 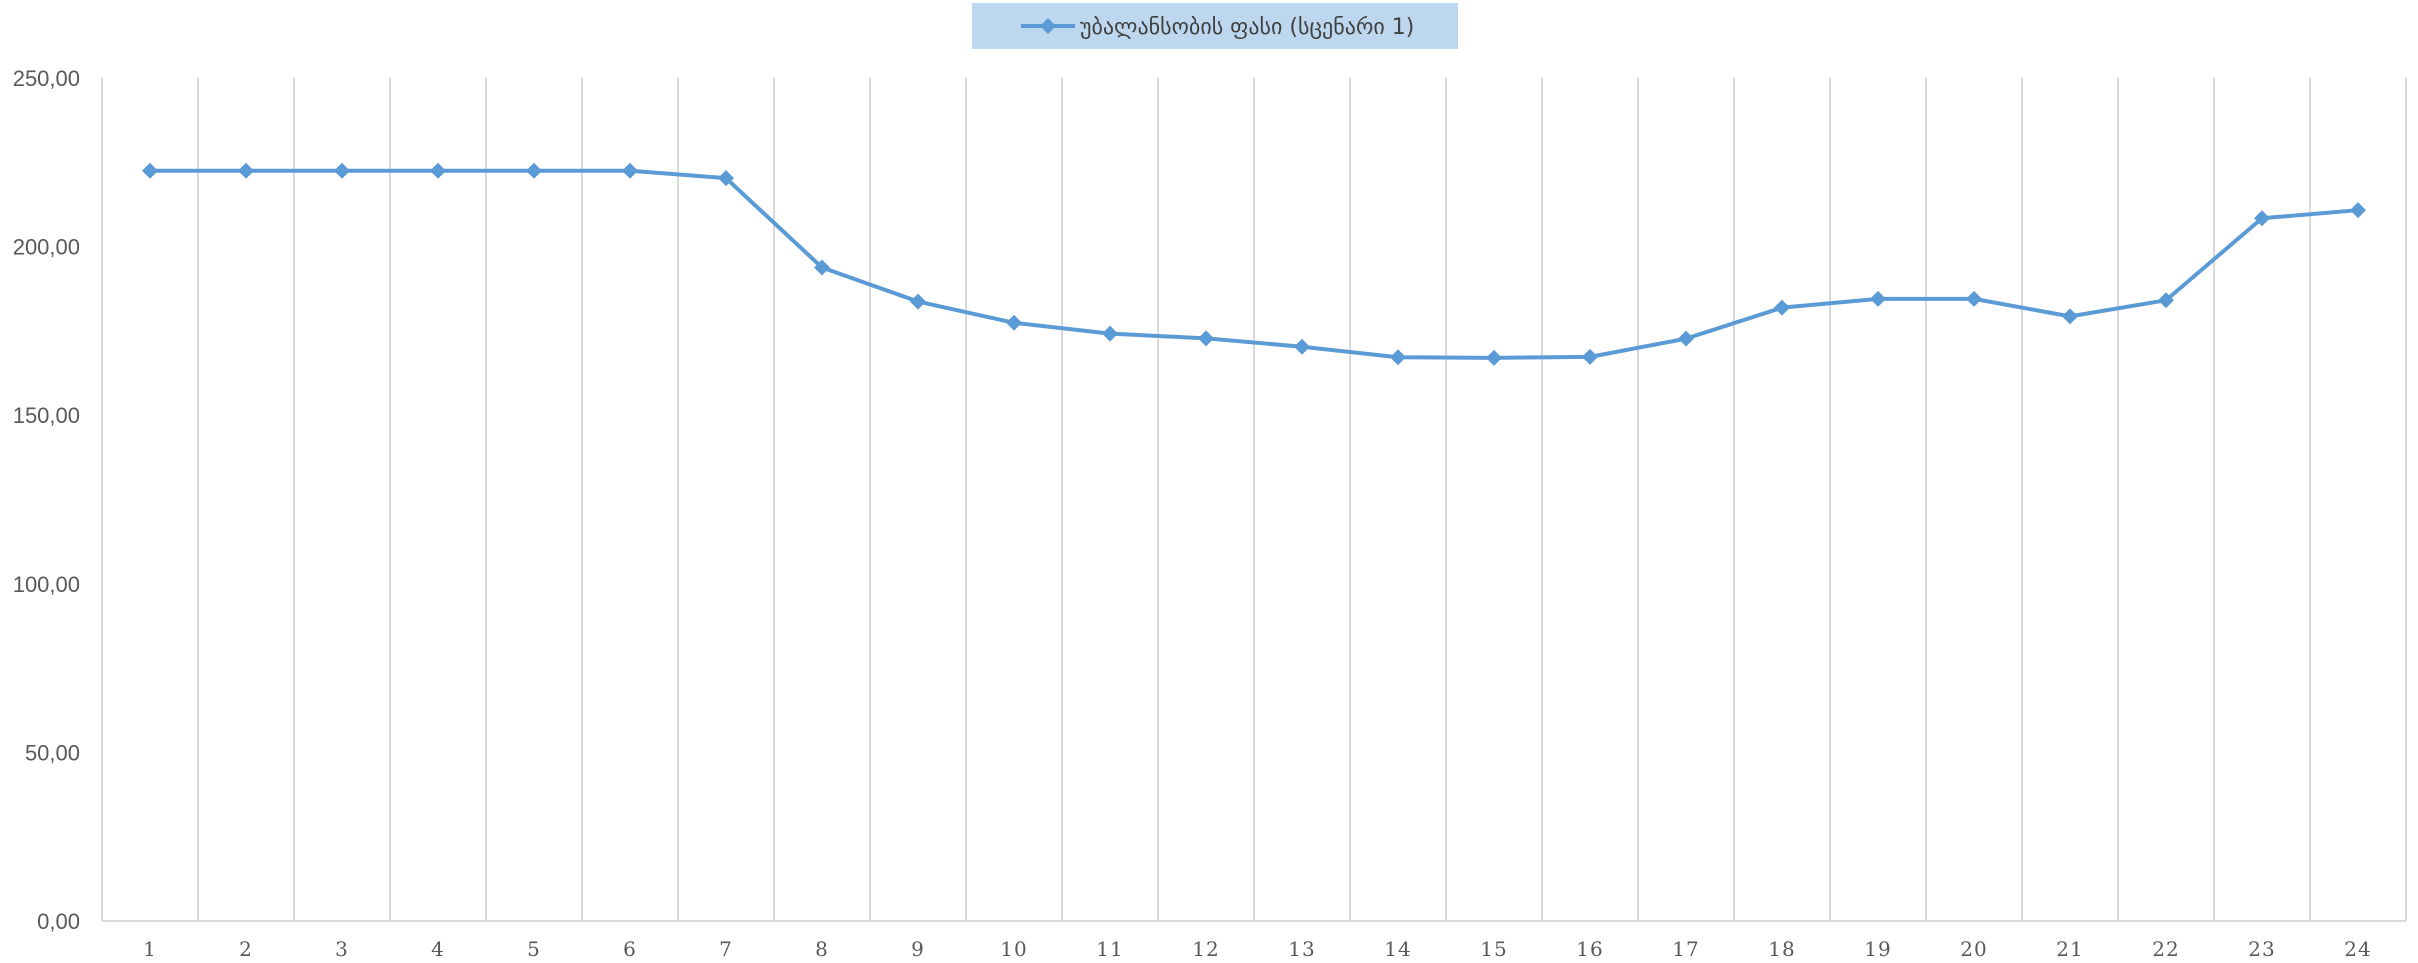 What do you see at coordinates (630, 949) in the screenshot?
I see `x-tick-label: 6` at bounding box center [630, 949].